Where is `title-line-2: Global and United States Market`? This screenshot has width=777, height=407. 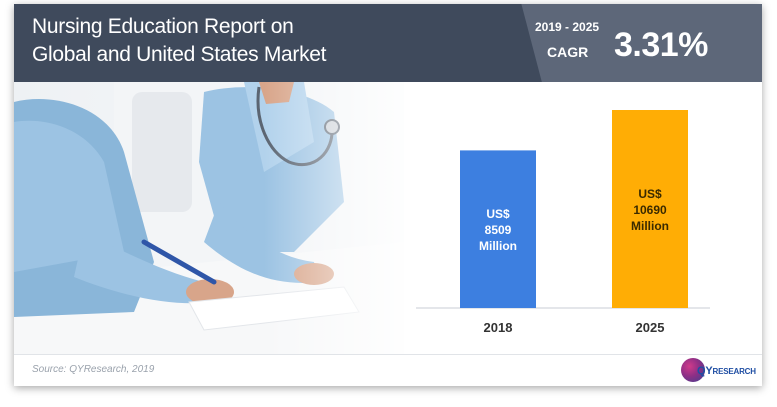 title-line-2: Global and United States Market is located at coordinates (179, 54).